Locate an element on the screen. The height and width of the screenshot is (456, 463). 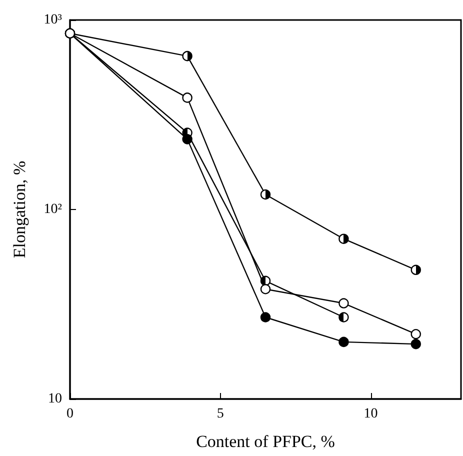
x-tick-label: 5 is located at coordinates (220, 414).